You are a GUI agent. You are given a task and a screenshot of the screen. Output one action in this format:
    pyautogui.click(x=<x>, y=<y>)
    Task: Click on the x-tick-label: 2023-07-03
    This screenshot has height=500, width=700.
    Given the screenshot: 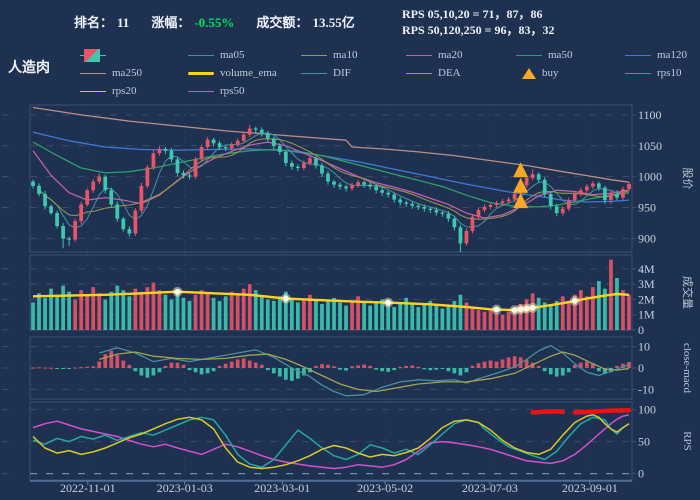 What is the action you would take?
    pyautogui.click(x=490, y=488)
    